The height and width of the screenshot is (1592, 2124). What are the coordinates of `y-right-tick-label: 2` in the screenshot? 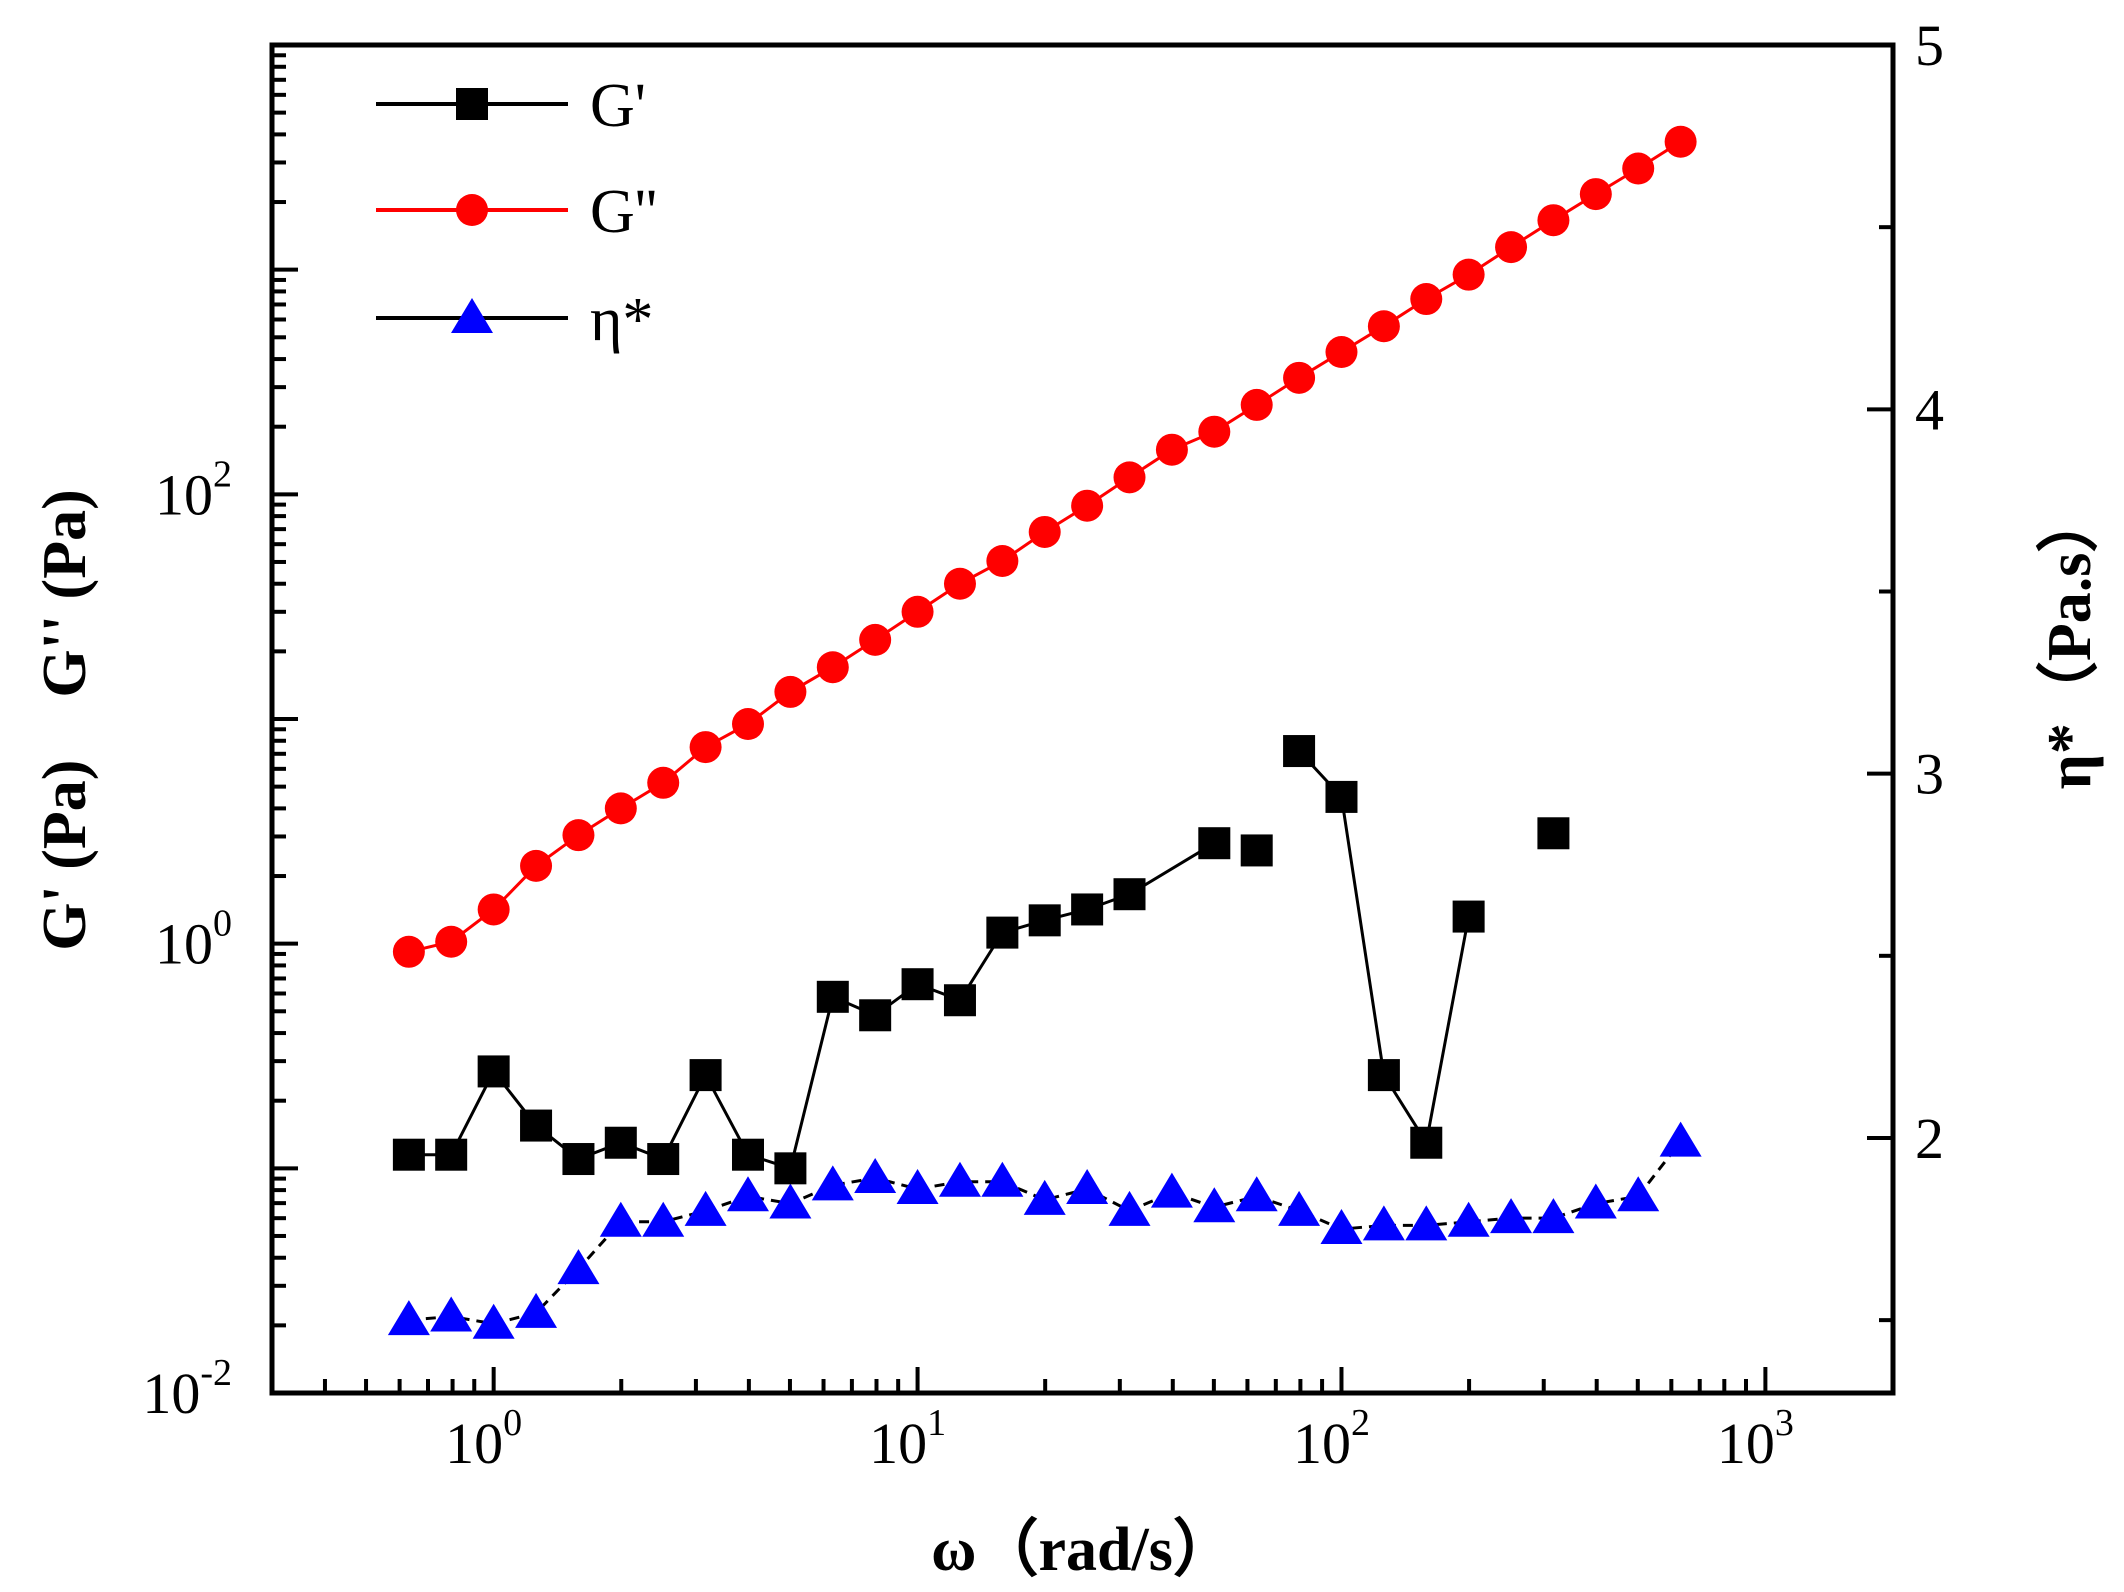 It's located at (1929, 1138).